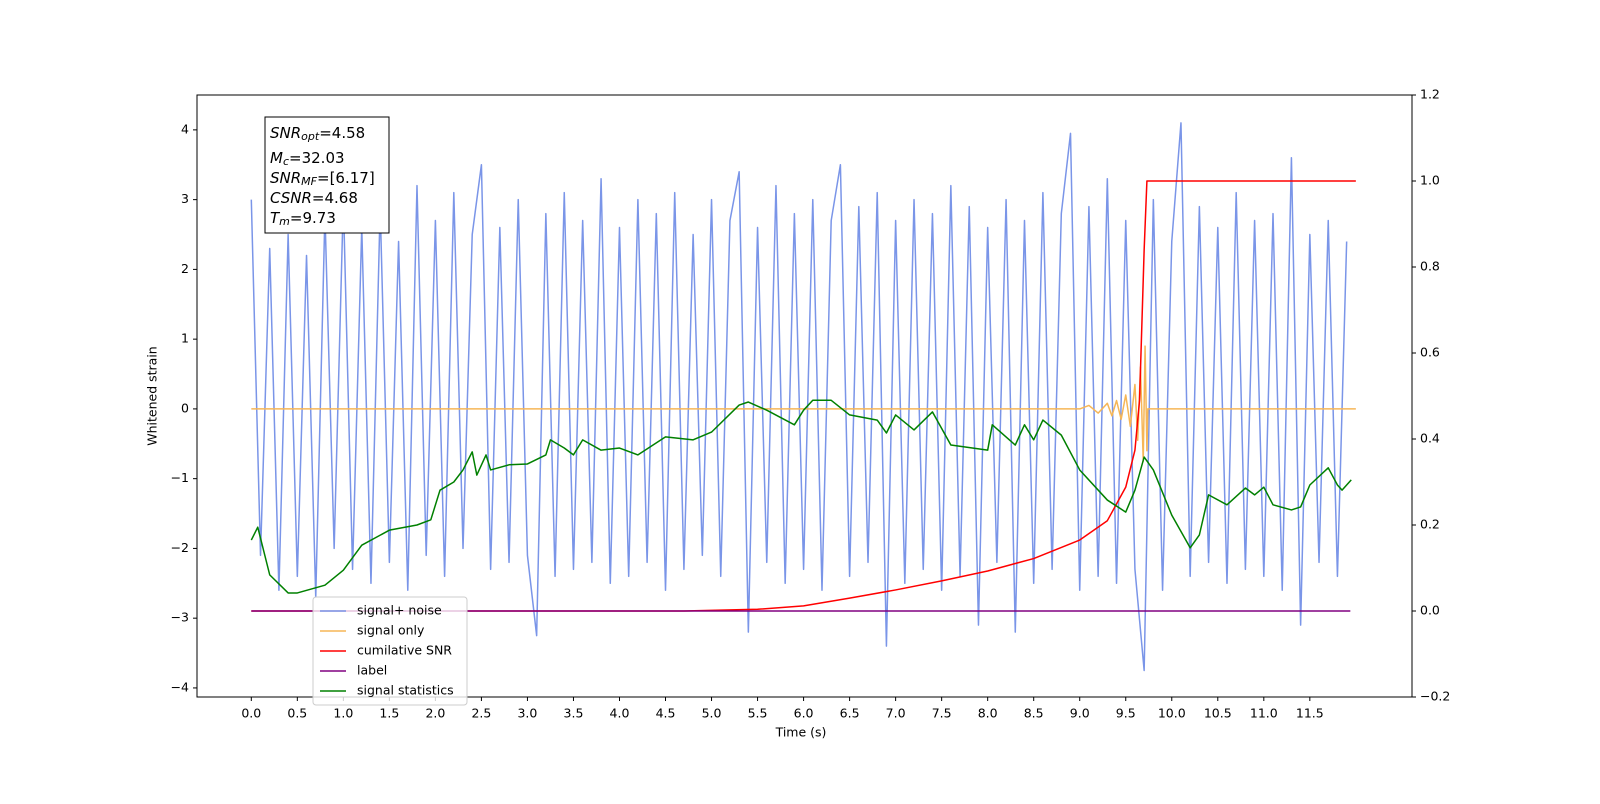 The height and width of the screenshot is (804, 1600). What do you see at coordinates (286, 161) in the screenshot?
I see `annotation-sub: c` at bounding box center [286, 161].